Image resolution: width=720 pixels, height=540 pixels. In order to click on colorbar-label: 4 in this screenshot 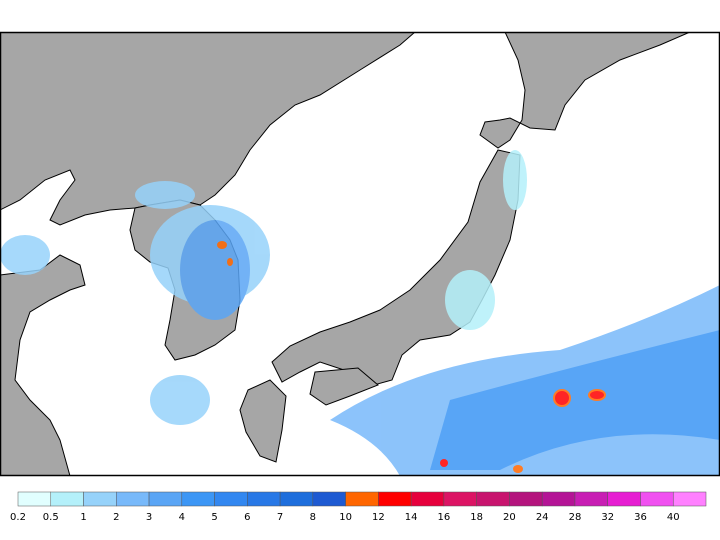, I will do `click(182, 517)`.